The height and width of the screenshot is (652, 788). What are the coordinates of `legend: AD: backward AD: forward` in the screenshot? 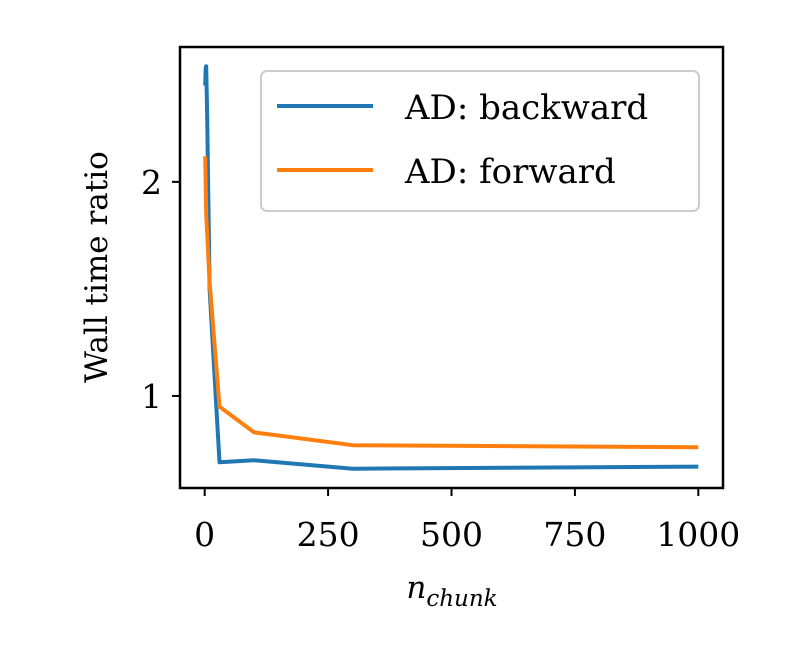 It's located at (480, 141).